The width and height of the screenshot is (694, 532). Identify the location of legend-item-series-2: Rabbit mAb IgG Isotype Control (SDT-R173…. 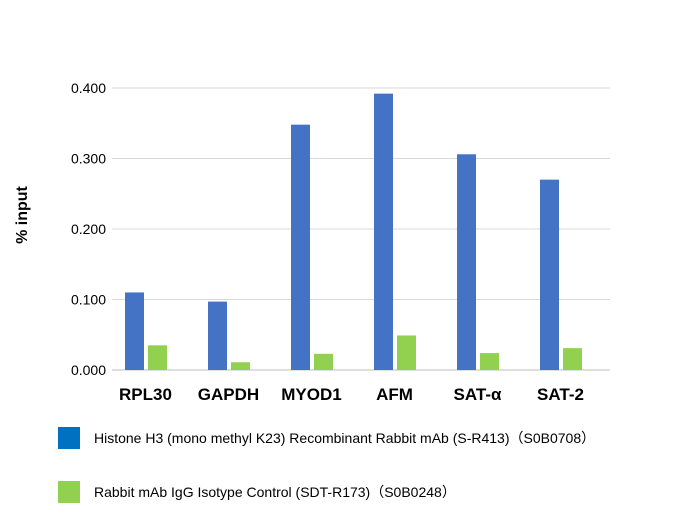
(257, 492).